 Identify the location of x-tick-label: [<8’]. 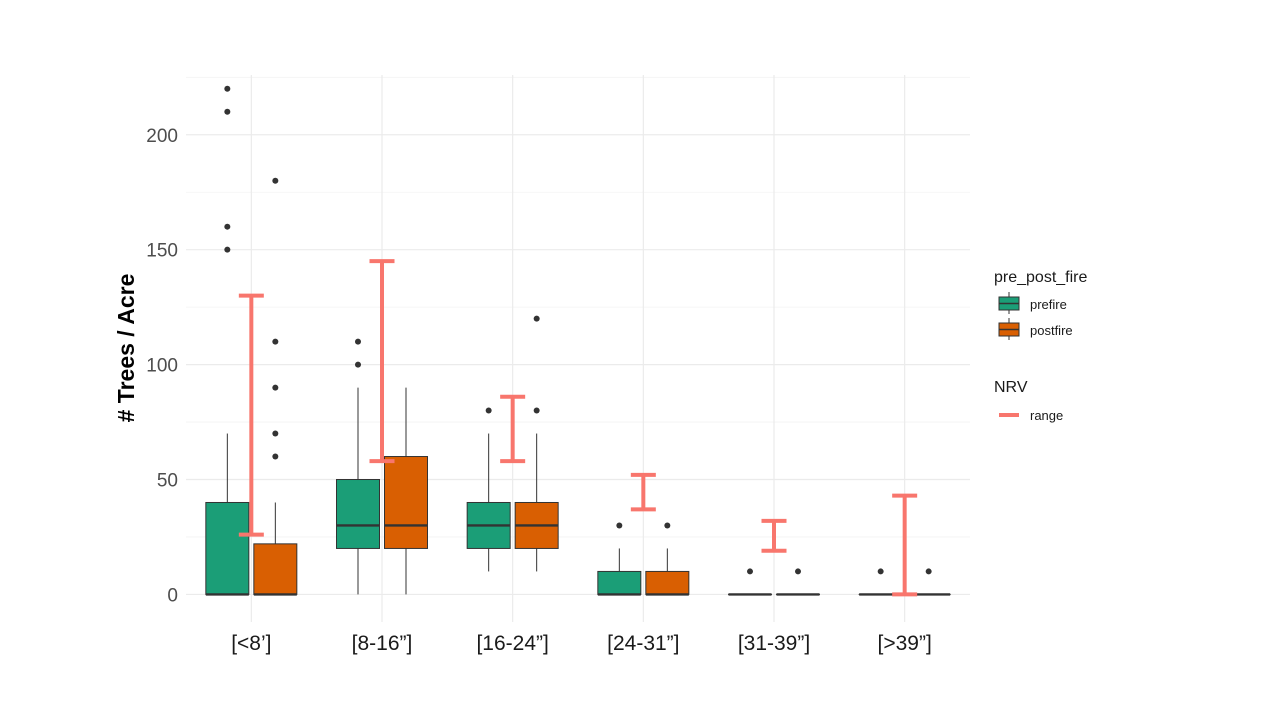
(251, 643).